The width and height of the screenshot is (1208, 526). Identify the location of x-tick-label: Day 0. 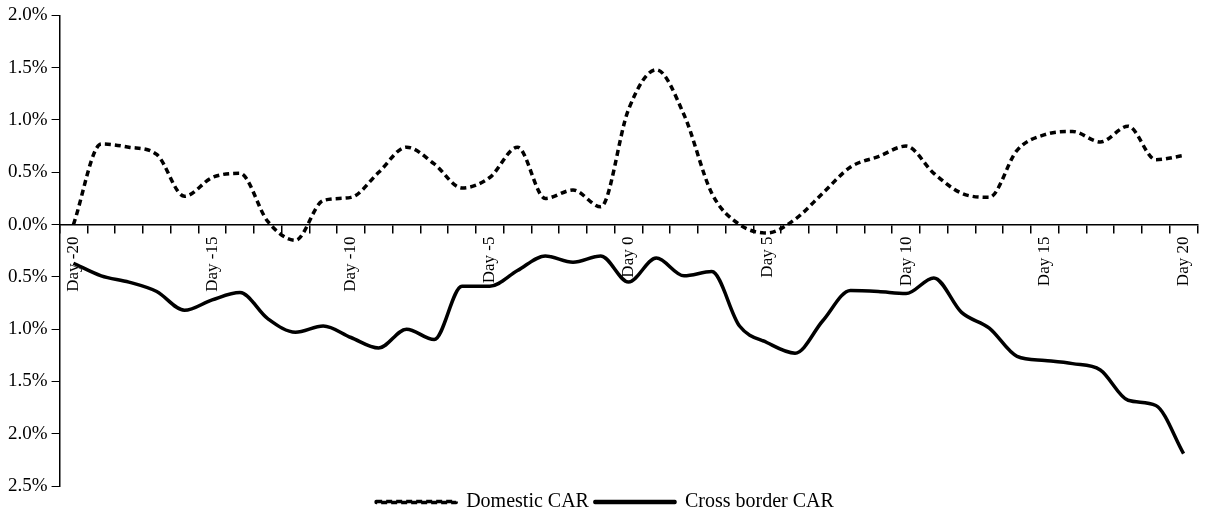
(627, 257).